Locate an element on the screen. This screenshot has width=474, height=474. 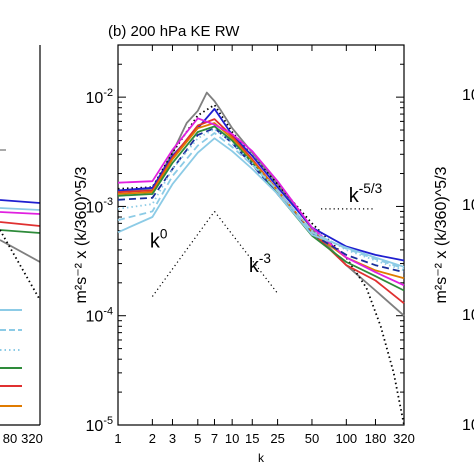
x-tick-label: 320 is located at coordinates (404, 438).